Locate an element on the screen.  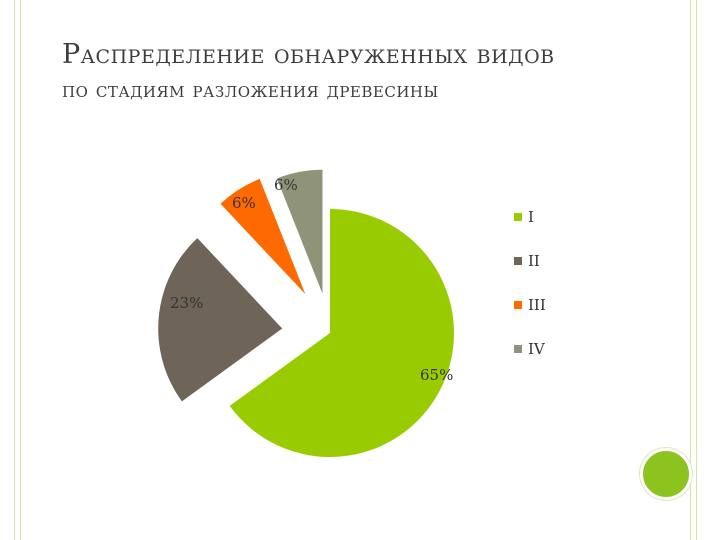
slide-title-line2: по стадиям разложения древесины is located at coordinates (250, 90).